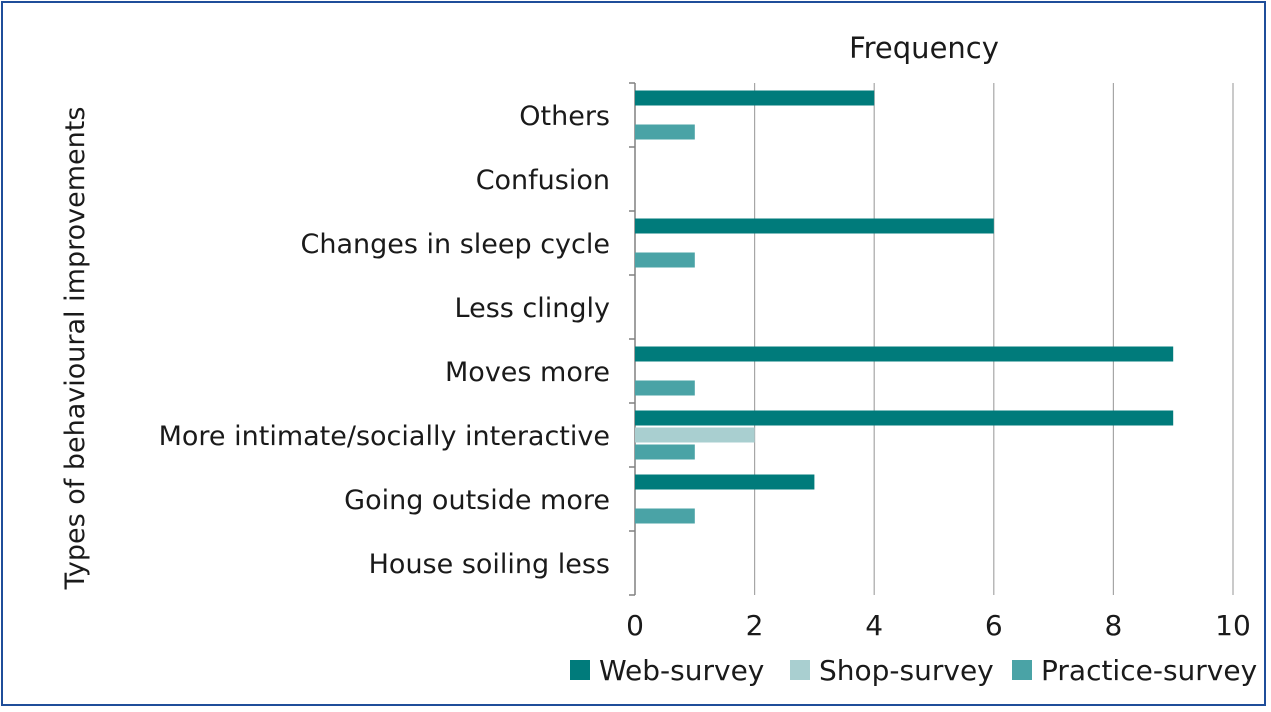 The width and height of the screenshot is (1271, 712). I want to click on bar-practice-survey-moves-more, so click(665, 388).